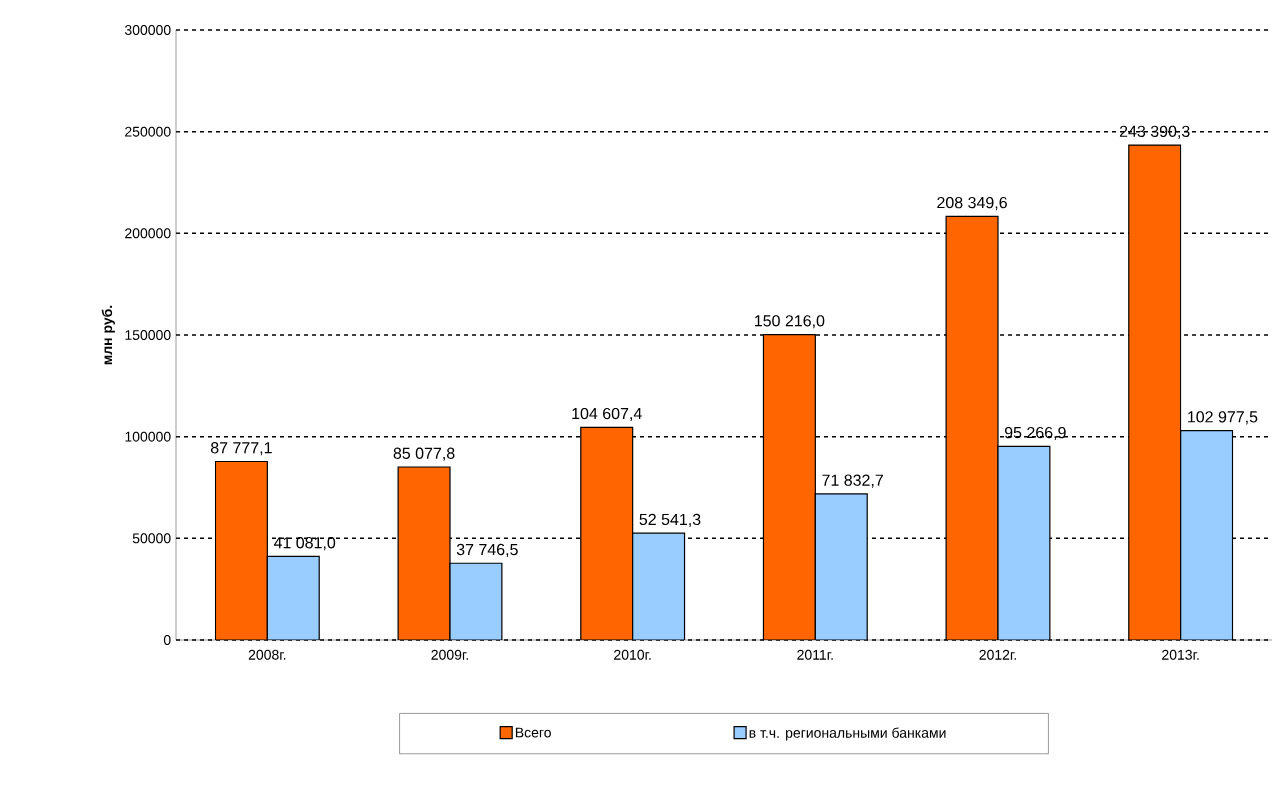 The width and height of the screenshot is (1274, 785). Describe the element at coordinates (607, 414) in the screenshot. I see `data-label: 104 607,4` at that location.